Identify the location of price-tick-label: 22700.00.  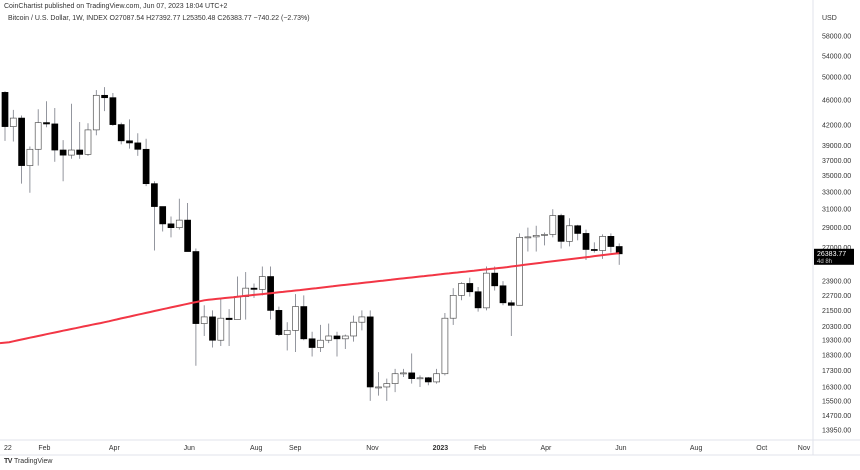
(836, 296).